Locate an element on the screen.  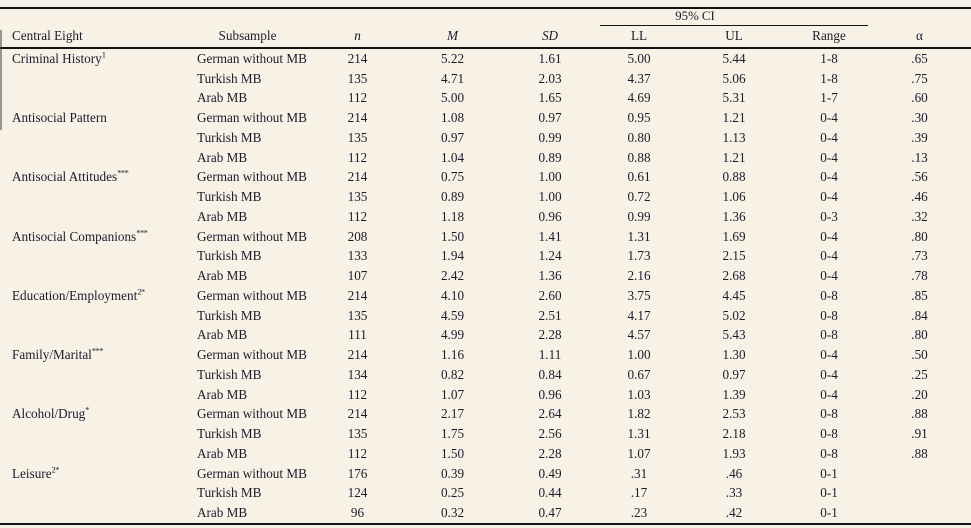
cell-central-eight: Antisocial Attitudes*** is located at coordinates (70, 176).